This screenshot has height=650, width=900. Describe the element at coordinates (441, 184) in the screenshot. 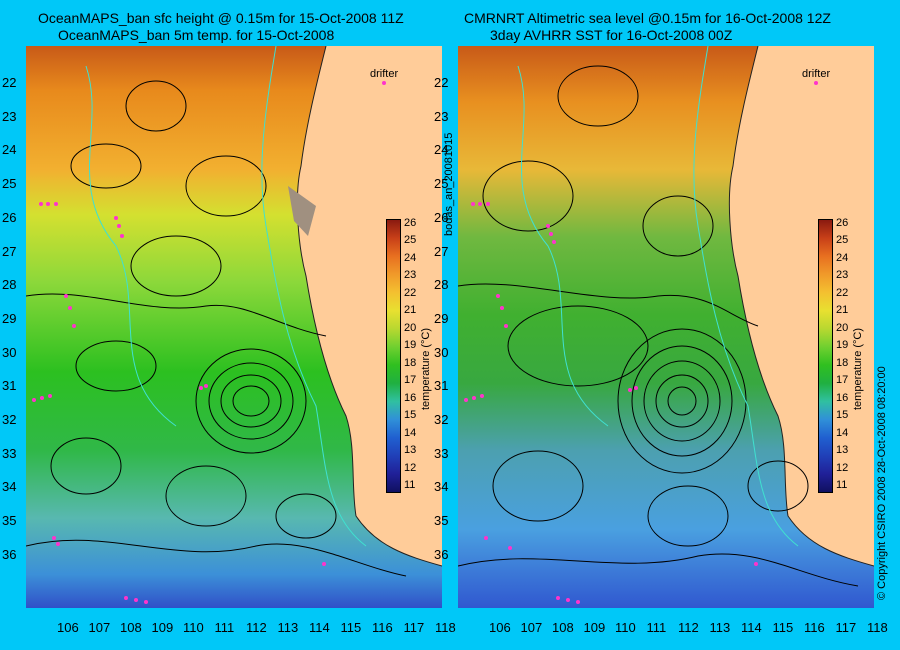

I see `right-lat-tick: 25` at that location.